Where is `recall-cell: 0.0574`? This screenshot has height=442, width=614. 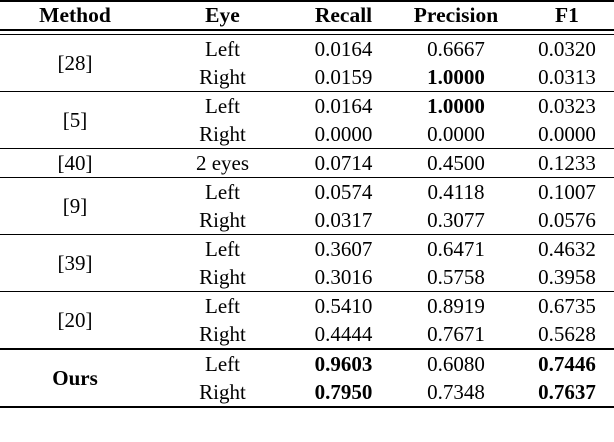 recall-cell: 0.0574 is located at coordinates (343, 191).